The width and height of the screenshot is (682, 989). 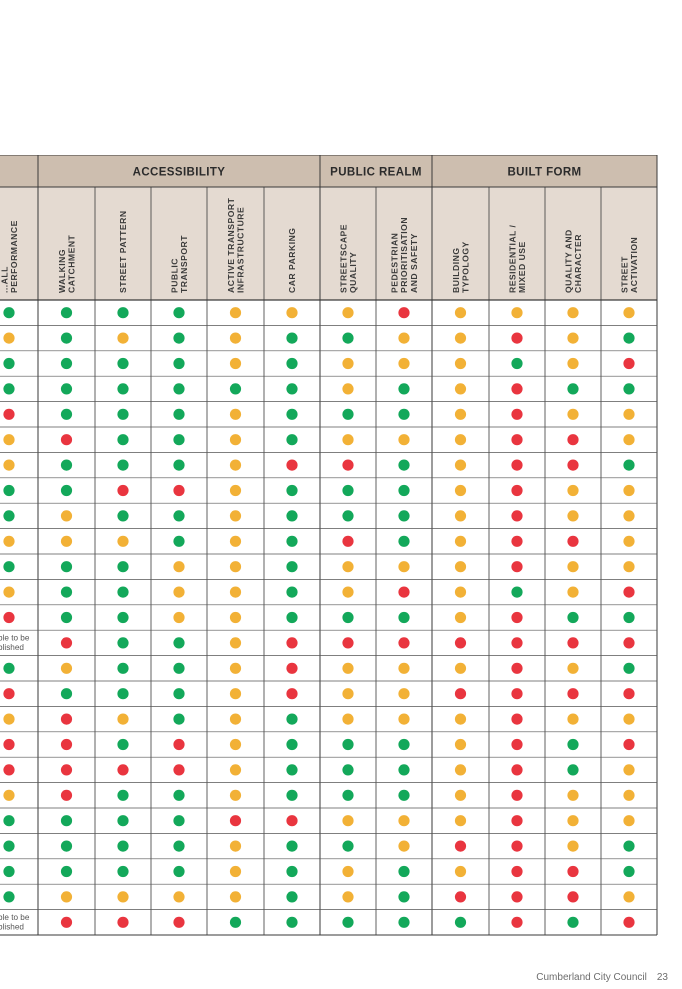 I want to click on column-header-label: STREET PATTERN, so click(x=123, y=251).